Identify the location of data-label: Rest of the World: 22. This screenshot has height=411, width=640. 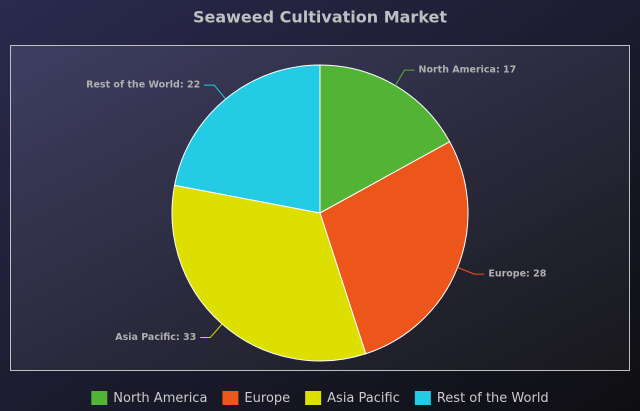
(143, 85).